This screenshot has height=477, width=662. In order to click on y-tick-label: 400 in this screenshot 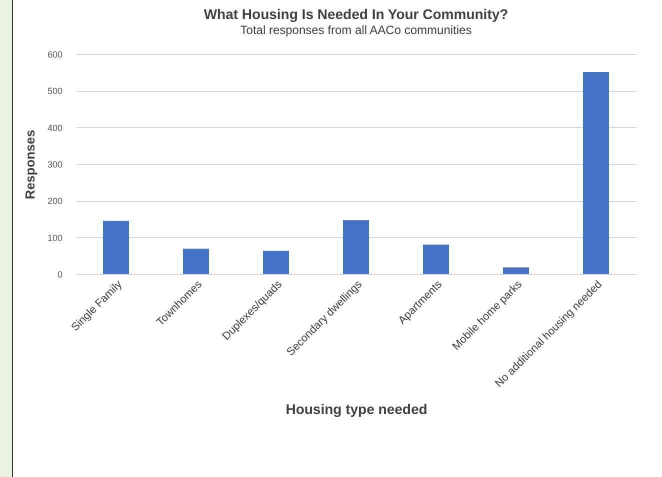, I will do `click(54, 127)`.